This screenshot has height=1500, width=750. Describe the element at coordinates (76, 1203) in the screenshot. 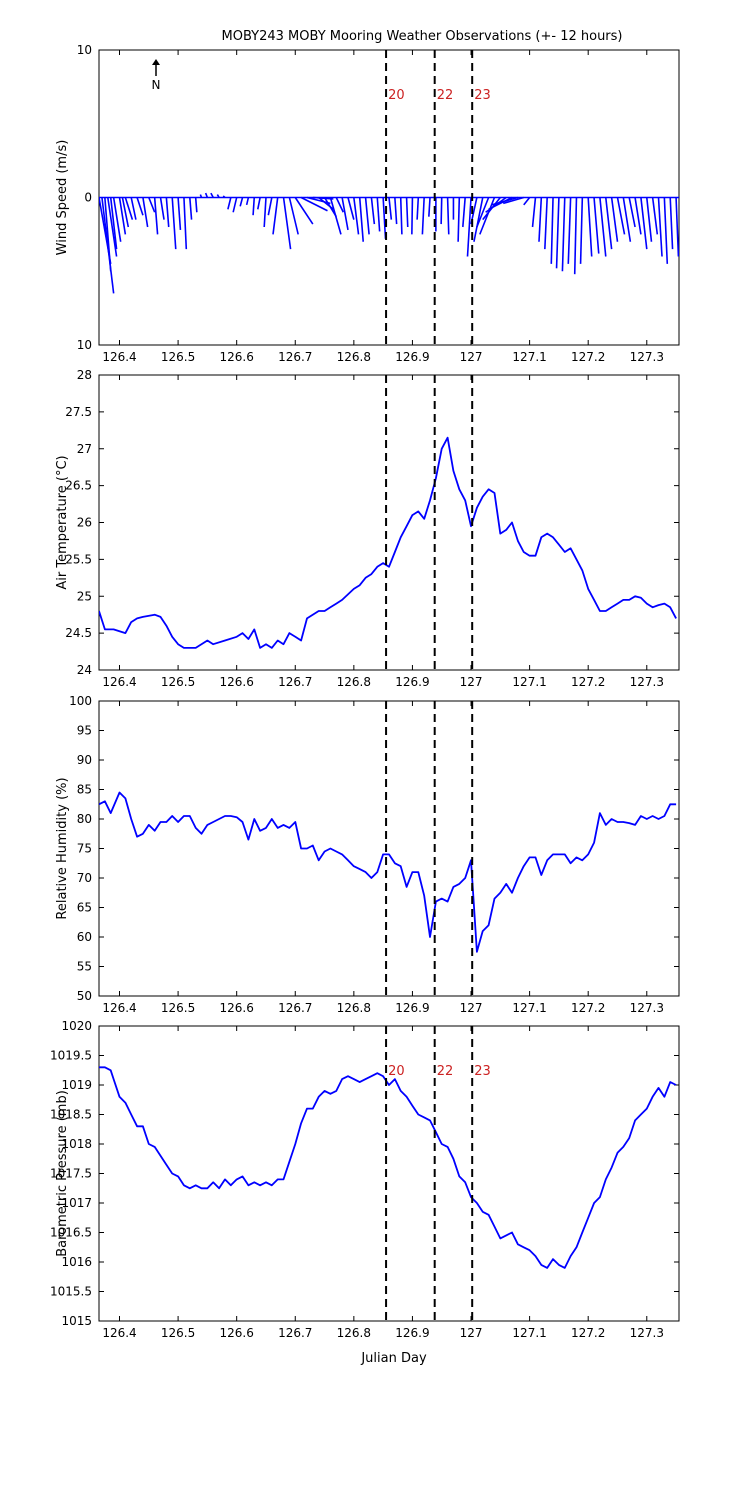

I see `y-tick-label: 1017` at that location.